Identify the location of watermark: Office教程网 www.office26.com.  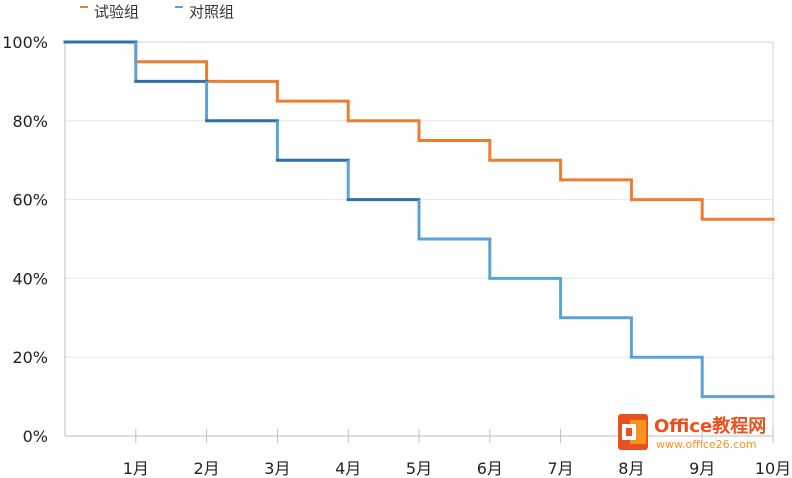
(692, 432).